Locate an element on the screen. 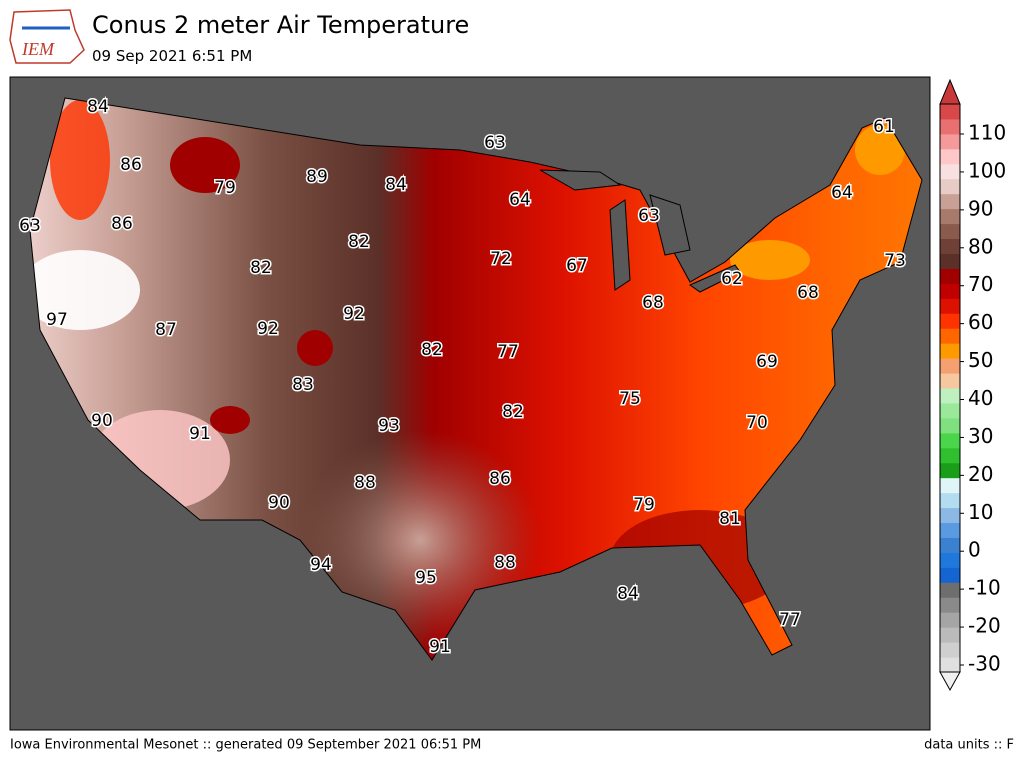 The image size is (1024, 768). contour-label: 67 is located at coordinates (577, 266).